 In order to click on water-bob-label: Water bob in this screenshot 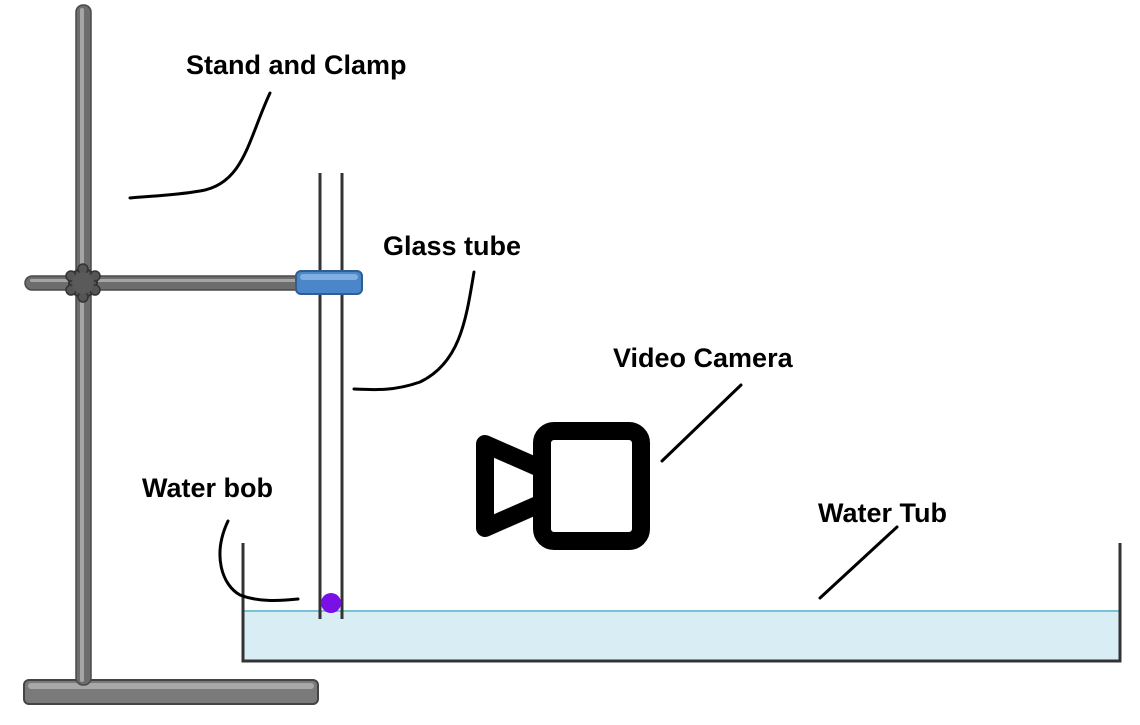, I will do `click(207, 488)`.